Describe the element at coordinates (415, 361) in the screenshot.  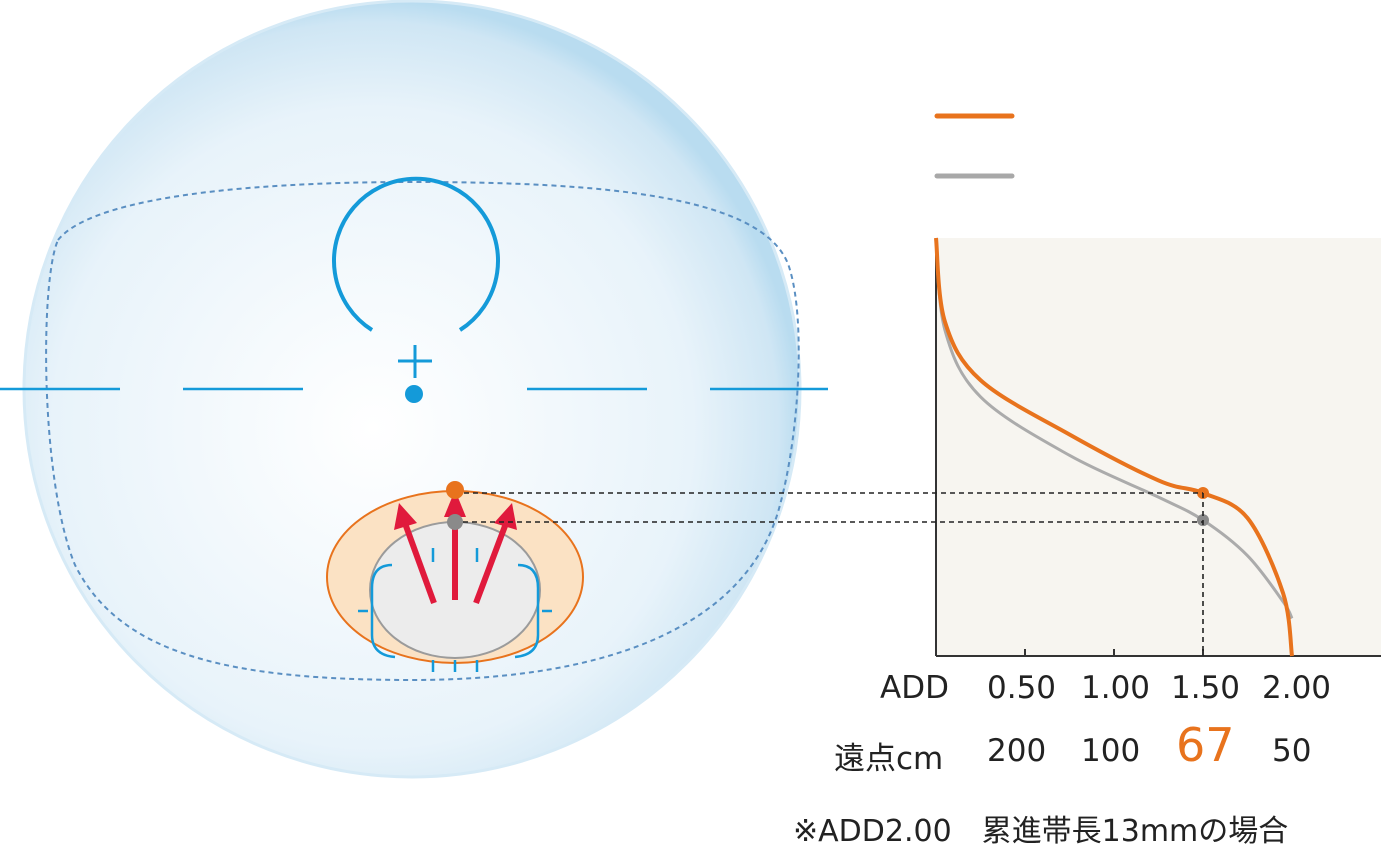
I see `fitting-cross` at that location.